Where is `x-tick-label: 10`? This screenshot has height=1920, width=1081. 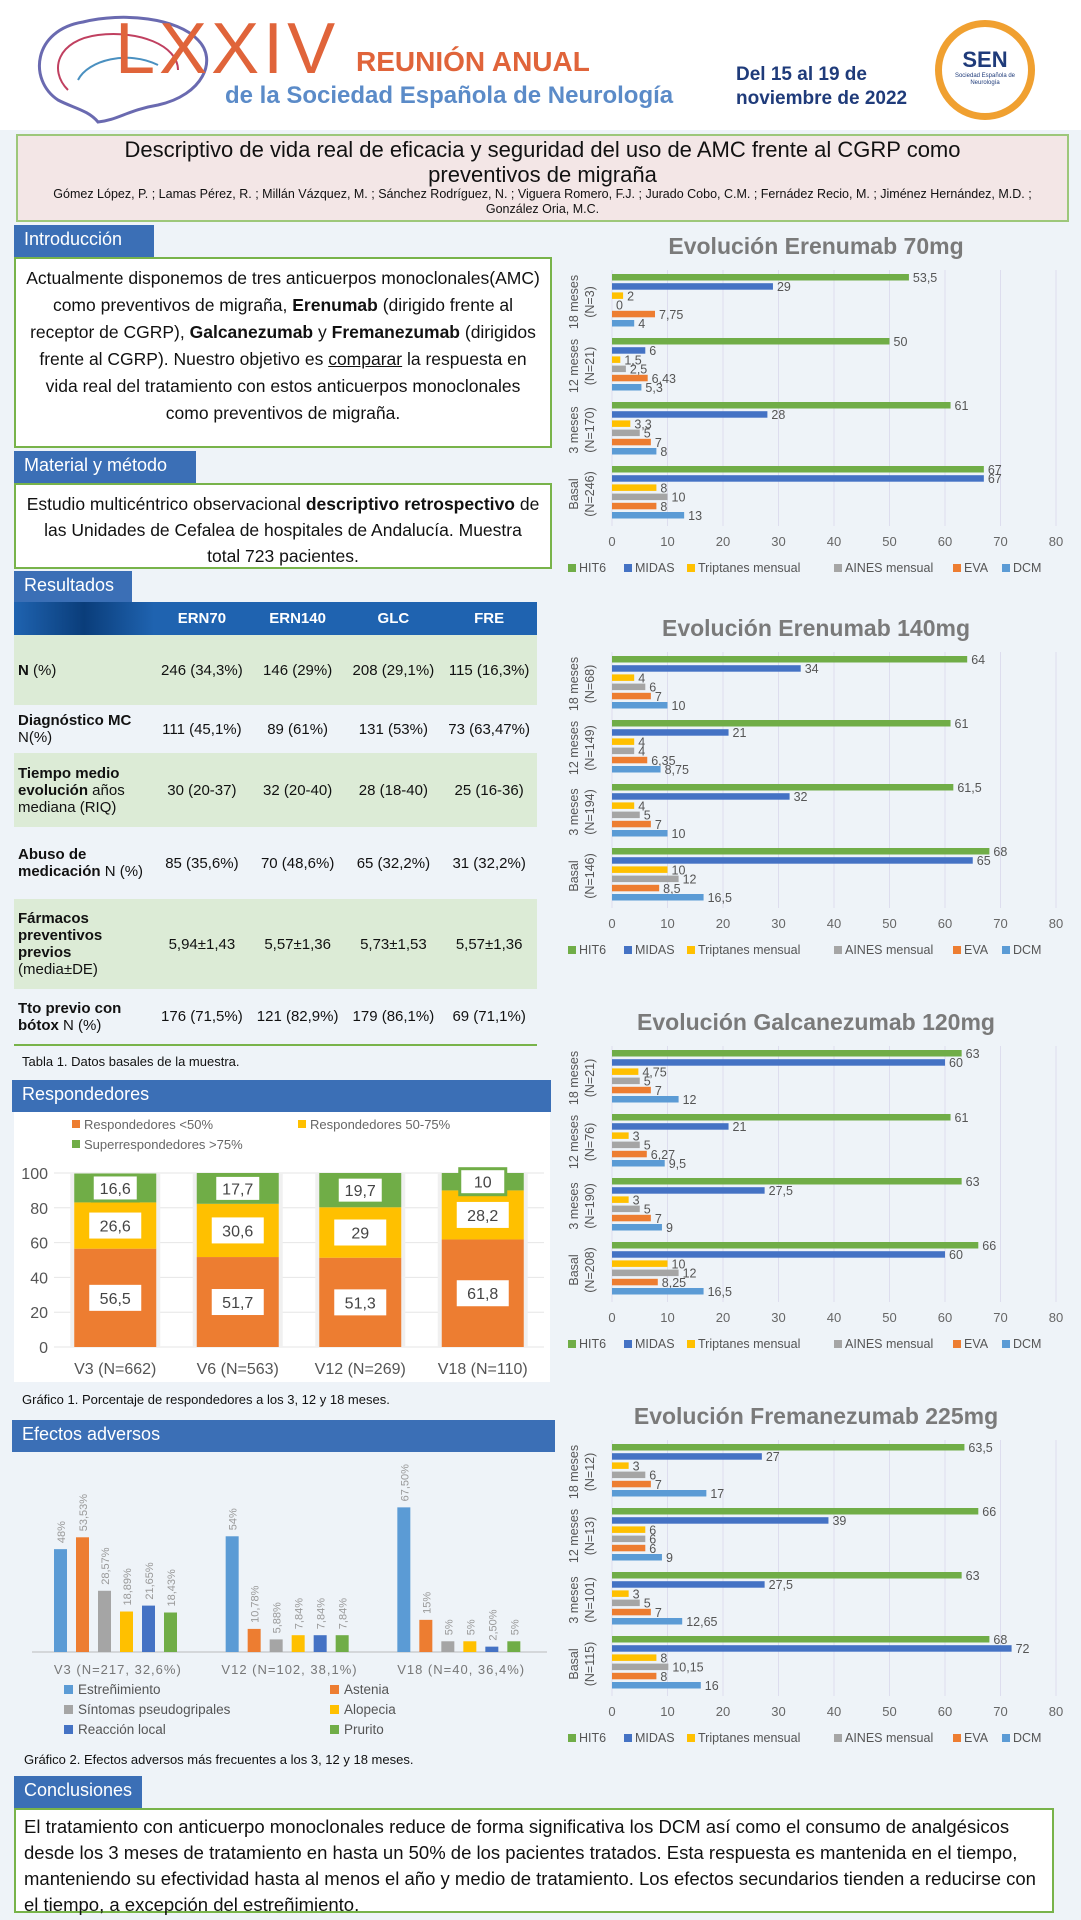 x-tick-label: 10 is located at coordinates (667, 1711).